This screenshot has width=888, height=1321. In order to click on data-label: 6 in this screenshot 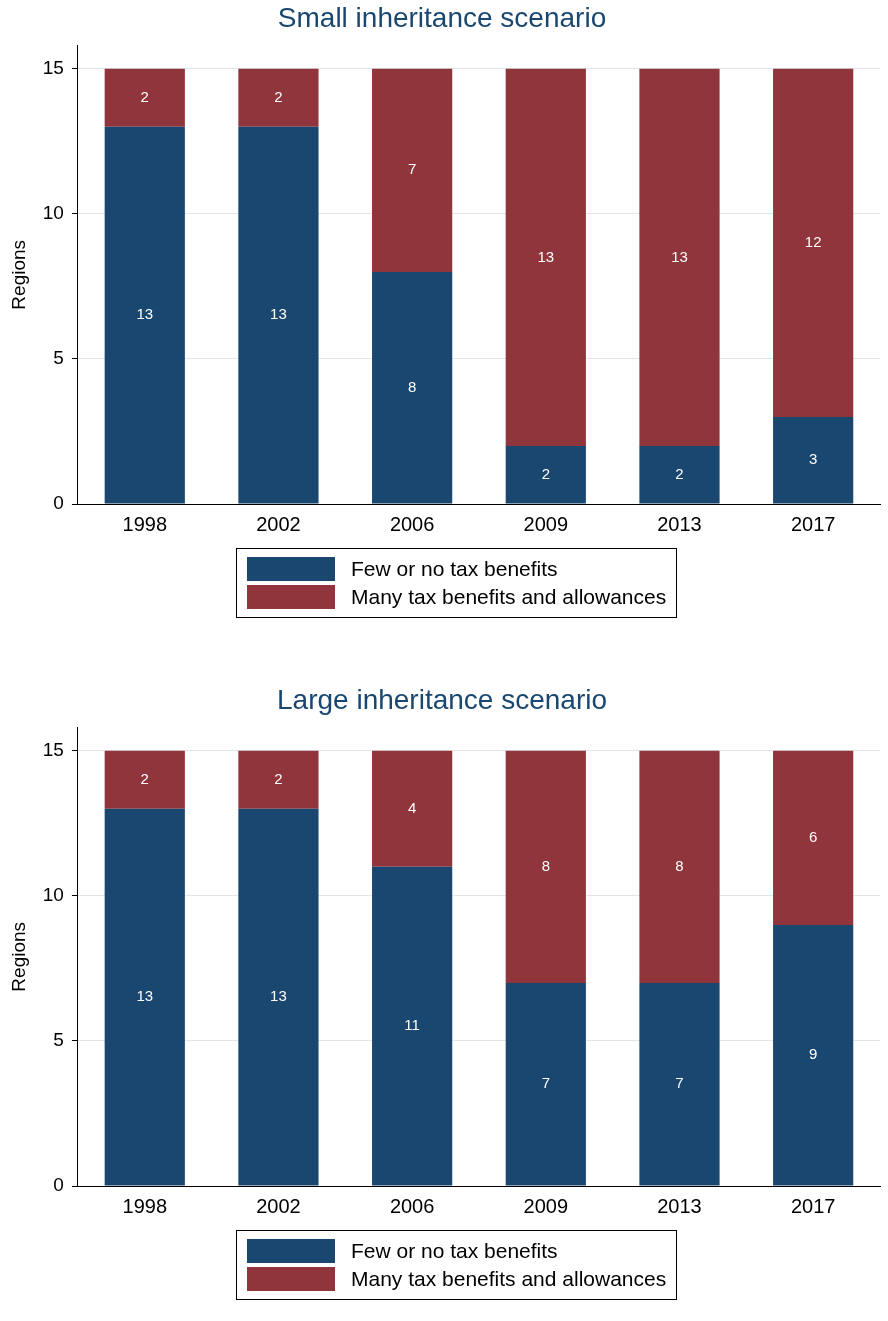, I will do `click(813, 836)`.